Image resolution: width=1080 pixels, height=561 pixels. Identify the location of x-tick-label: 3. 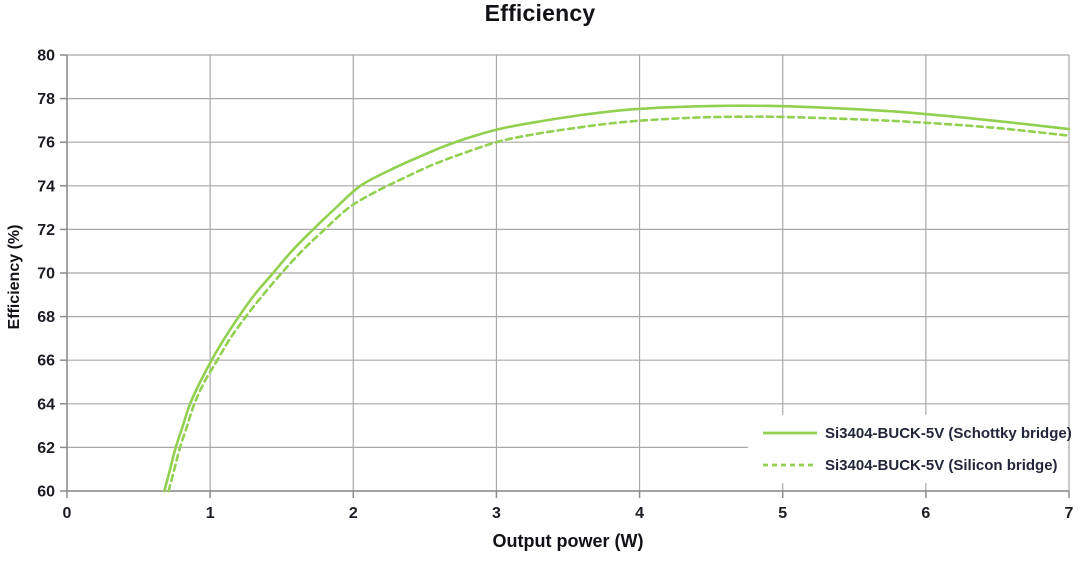
(496, 513).